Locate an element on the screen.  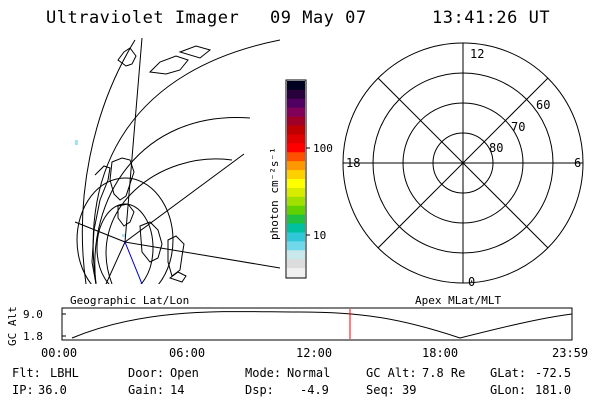
mlat-label: 60 is located at coordinates (543, 105).